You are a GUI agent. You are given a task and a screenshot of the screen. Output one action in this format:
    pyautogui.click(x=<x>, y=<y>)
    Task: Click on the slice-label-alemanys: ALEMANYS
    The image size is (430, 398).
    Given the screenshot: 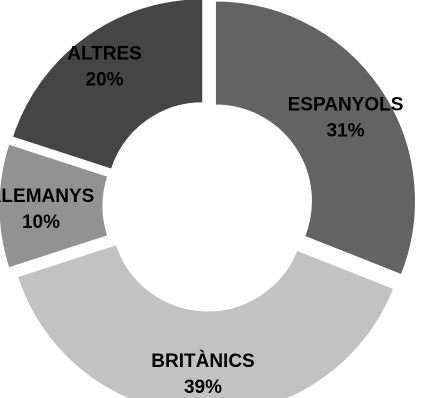 What is the action you would take?
    pyautogui.click(x=47, y=196)
    